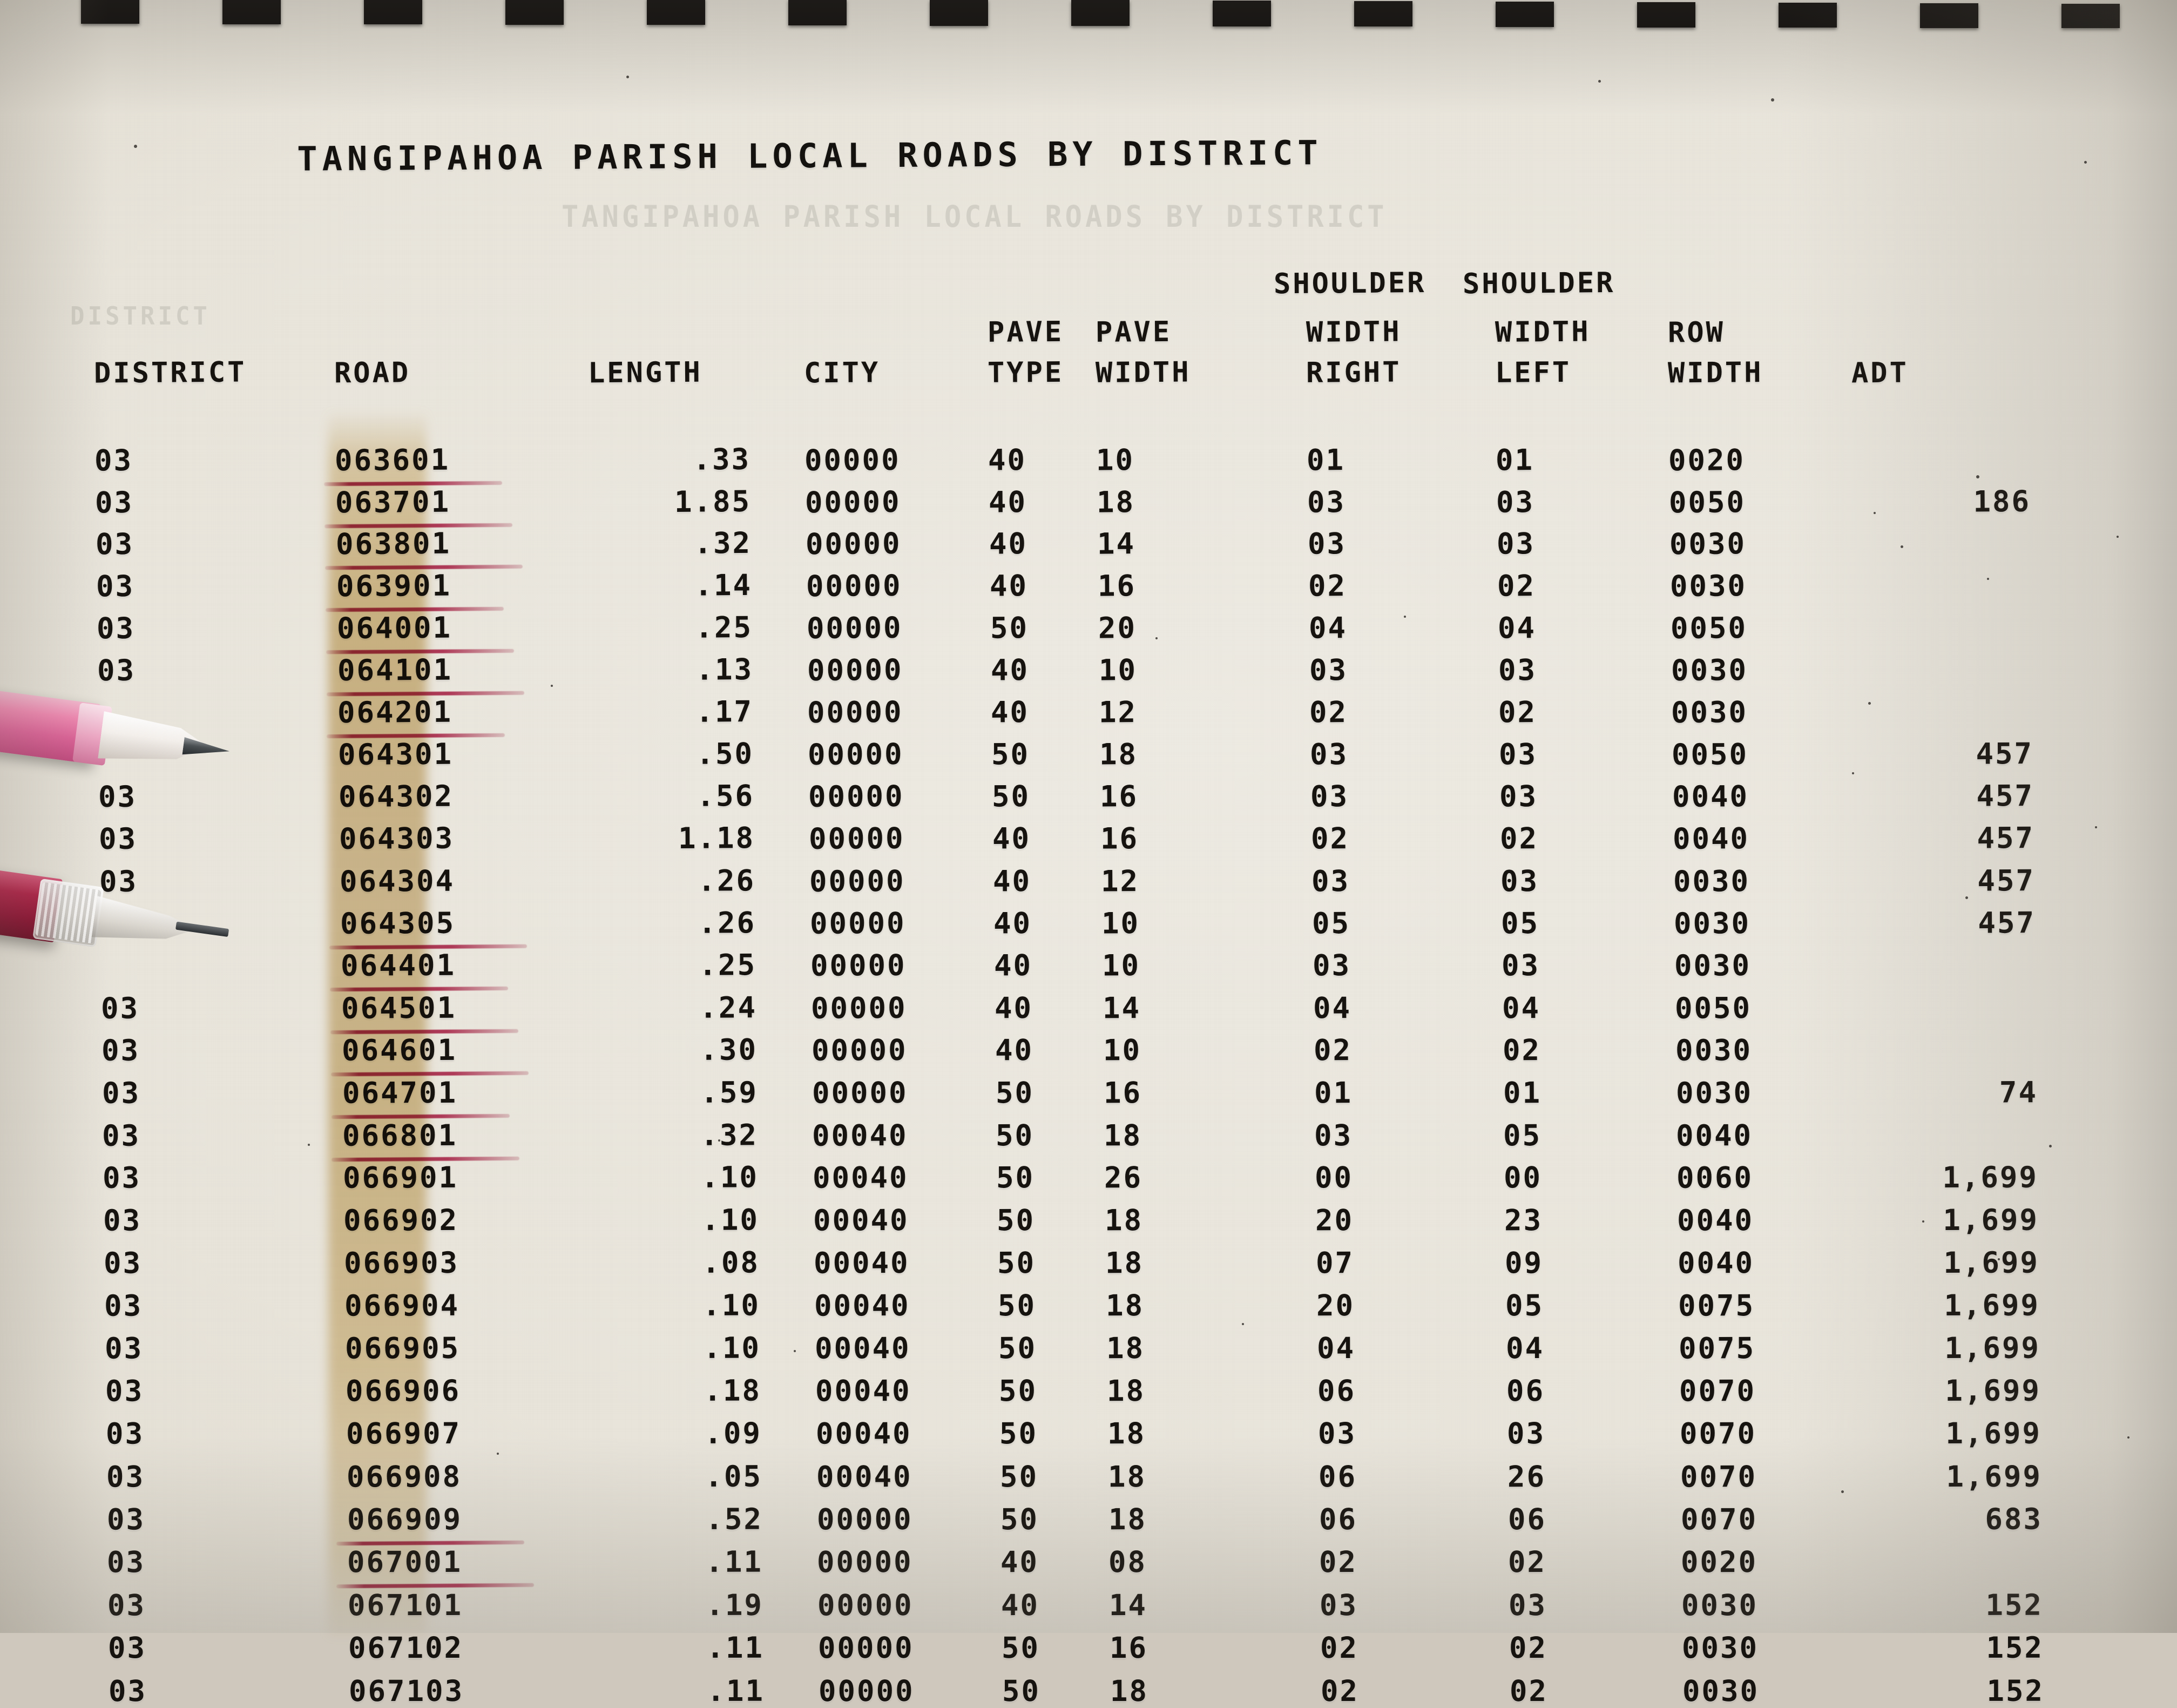 This screenshot has width=2177, height=1708. Describe the element at coordinates (842, 373) in the screenshot. I see `column-header-city-line3: CITY` at that location.